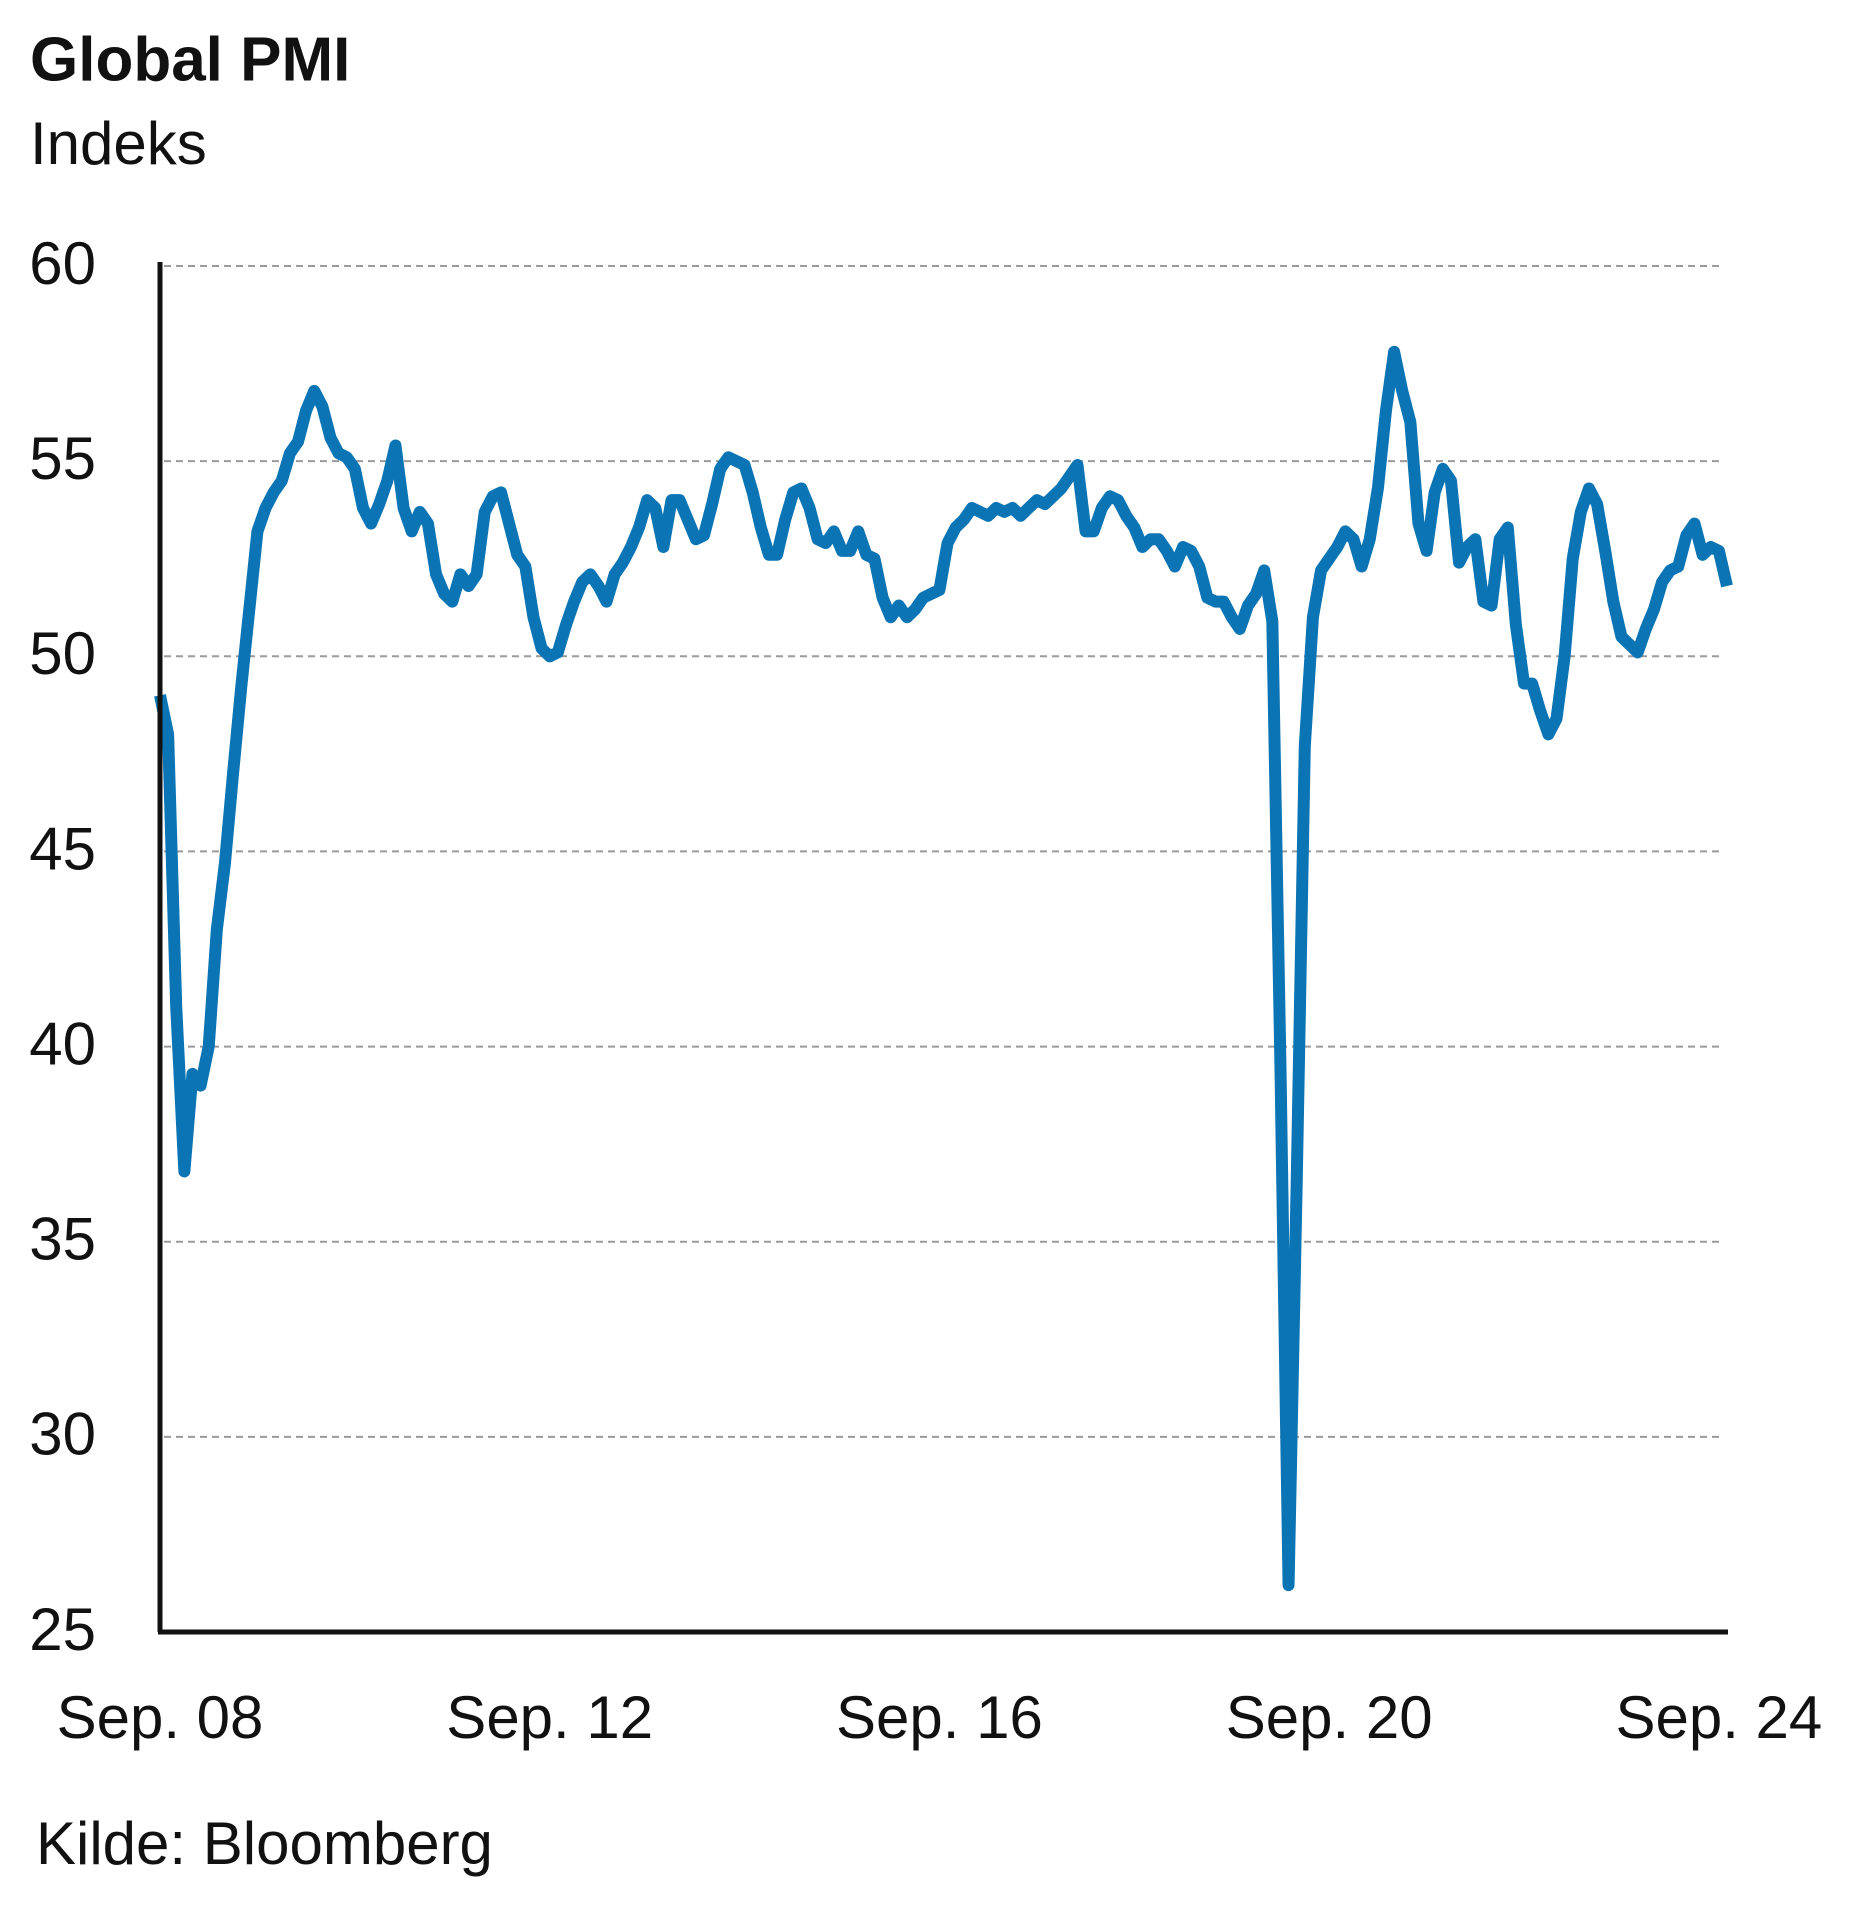 This screenshot has height=1920, width=1871. I want to click on y-tick-label: 25, so click(62, 1629).